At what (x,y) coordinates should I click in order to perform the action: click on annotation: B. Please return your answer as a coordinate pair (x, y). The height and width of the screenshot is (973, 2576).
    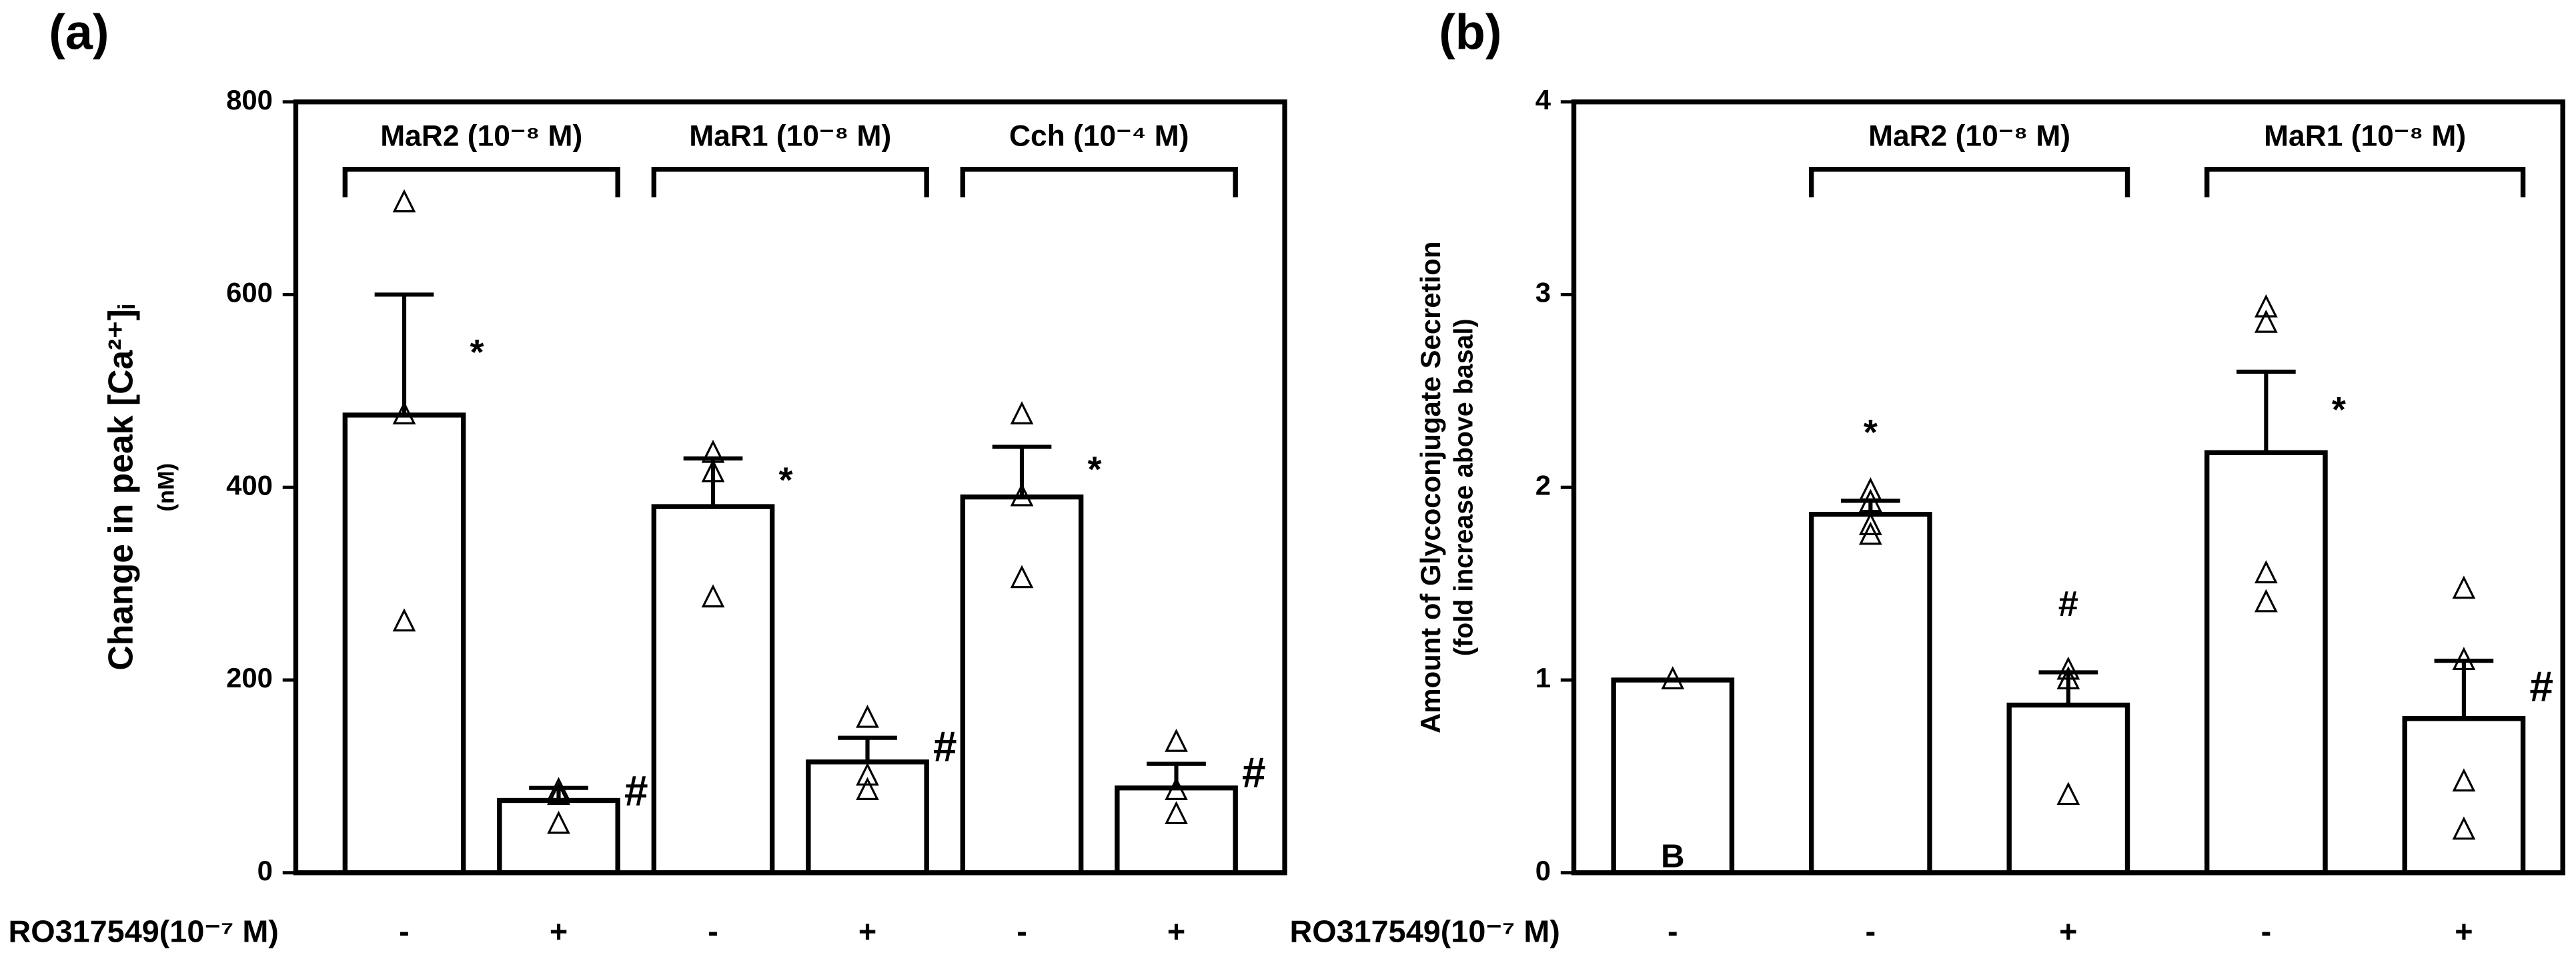
    Looking at the image, I should click on (1673, 856).